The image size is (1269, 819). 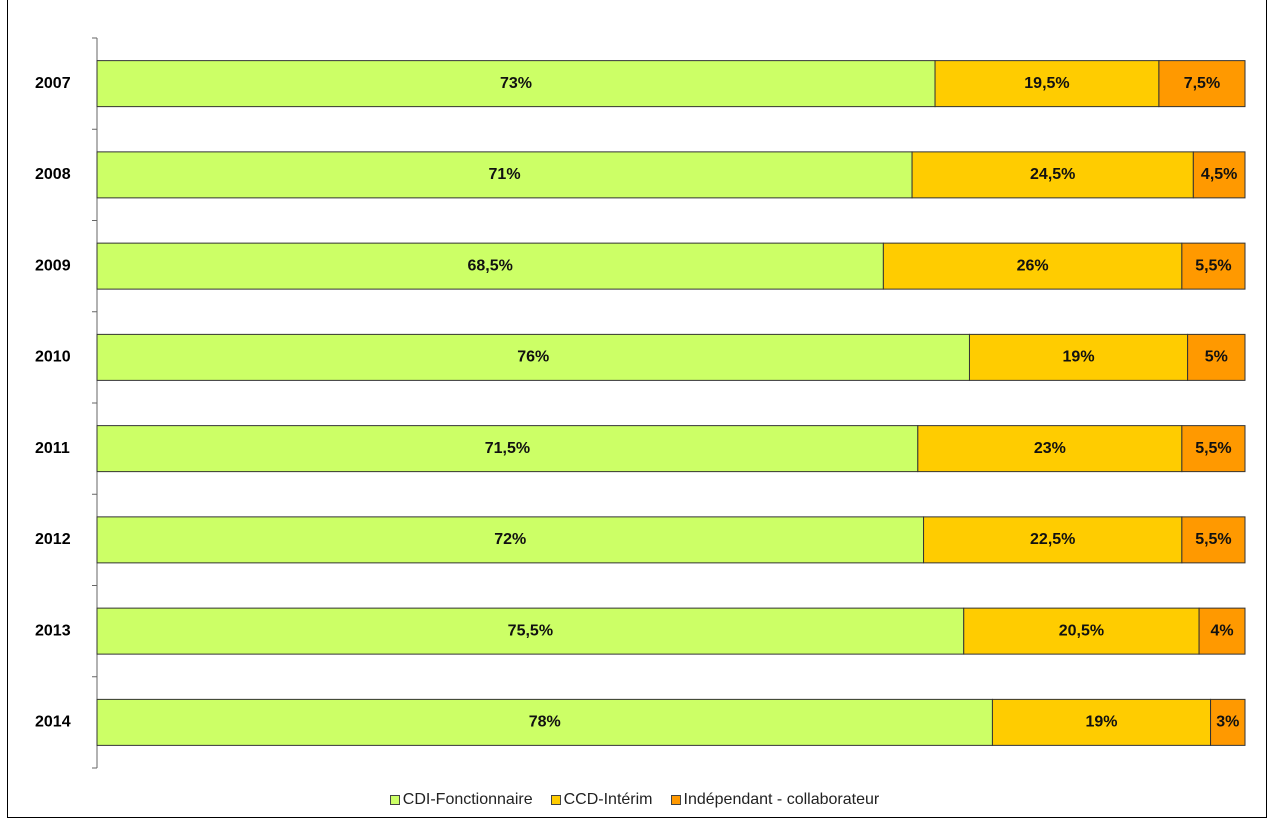 I want to click on data-label-2010-s1: 19%, so click(x=1079, y=357).